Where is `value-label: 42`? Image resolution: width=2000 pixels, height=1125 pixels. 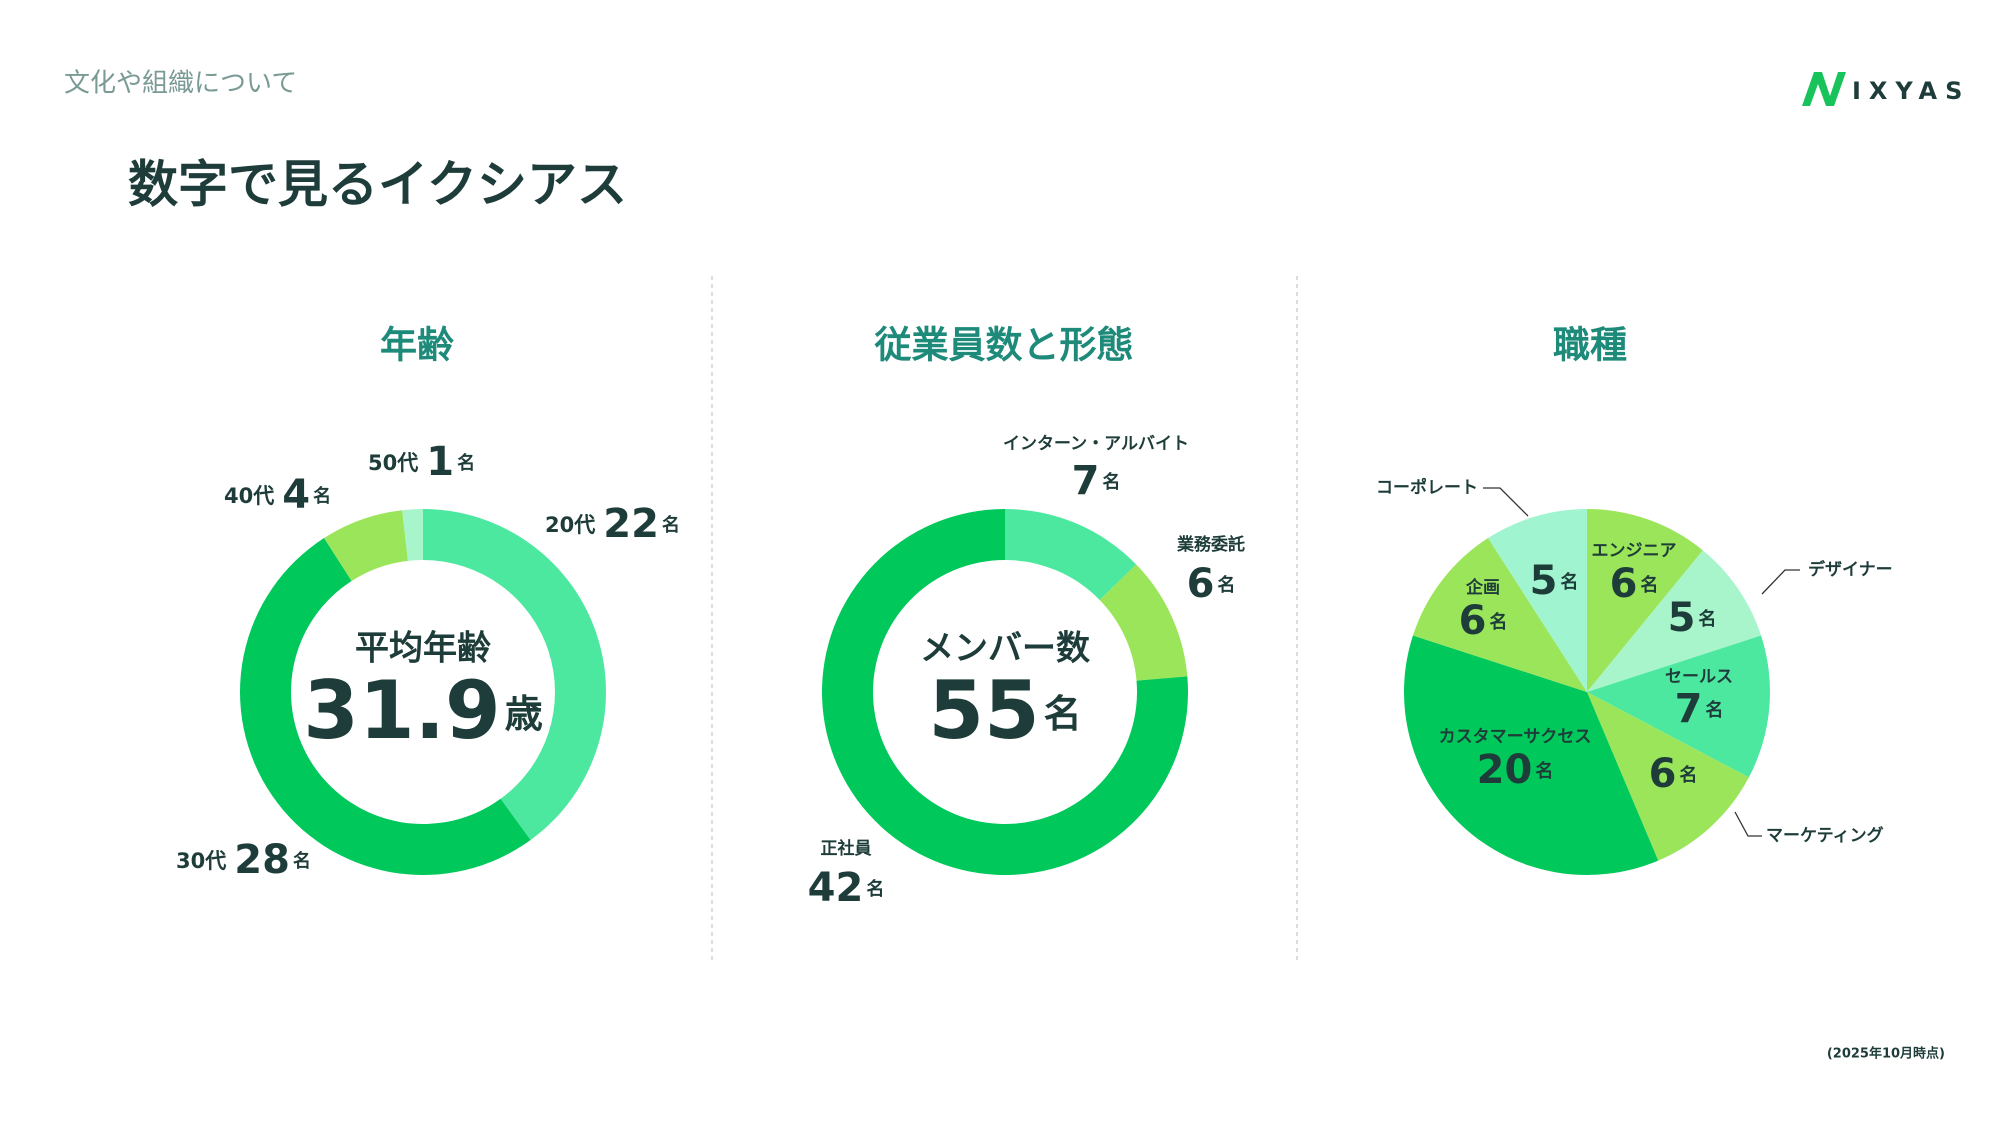
value-label: 42 is located at coordinates (836, 888).